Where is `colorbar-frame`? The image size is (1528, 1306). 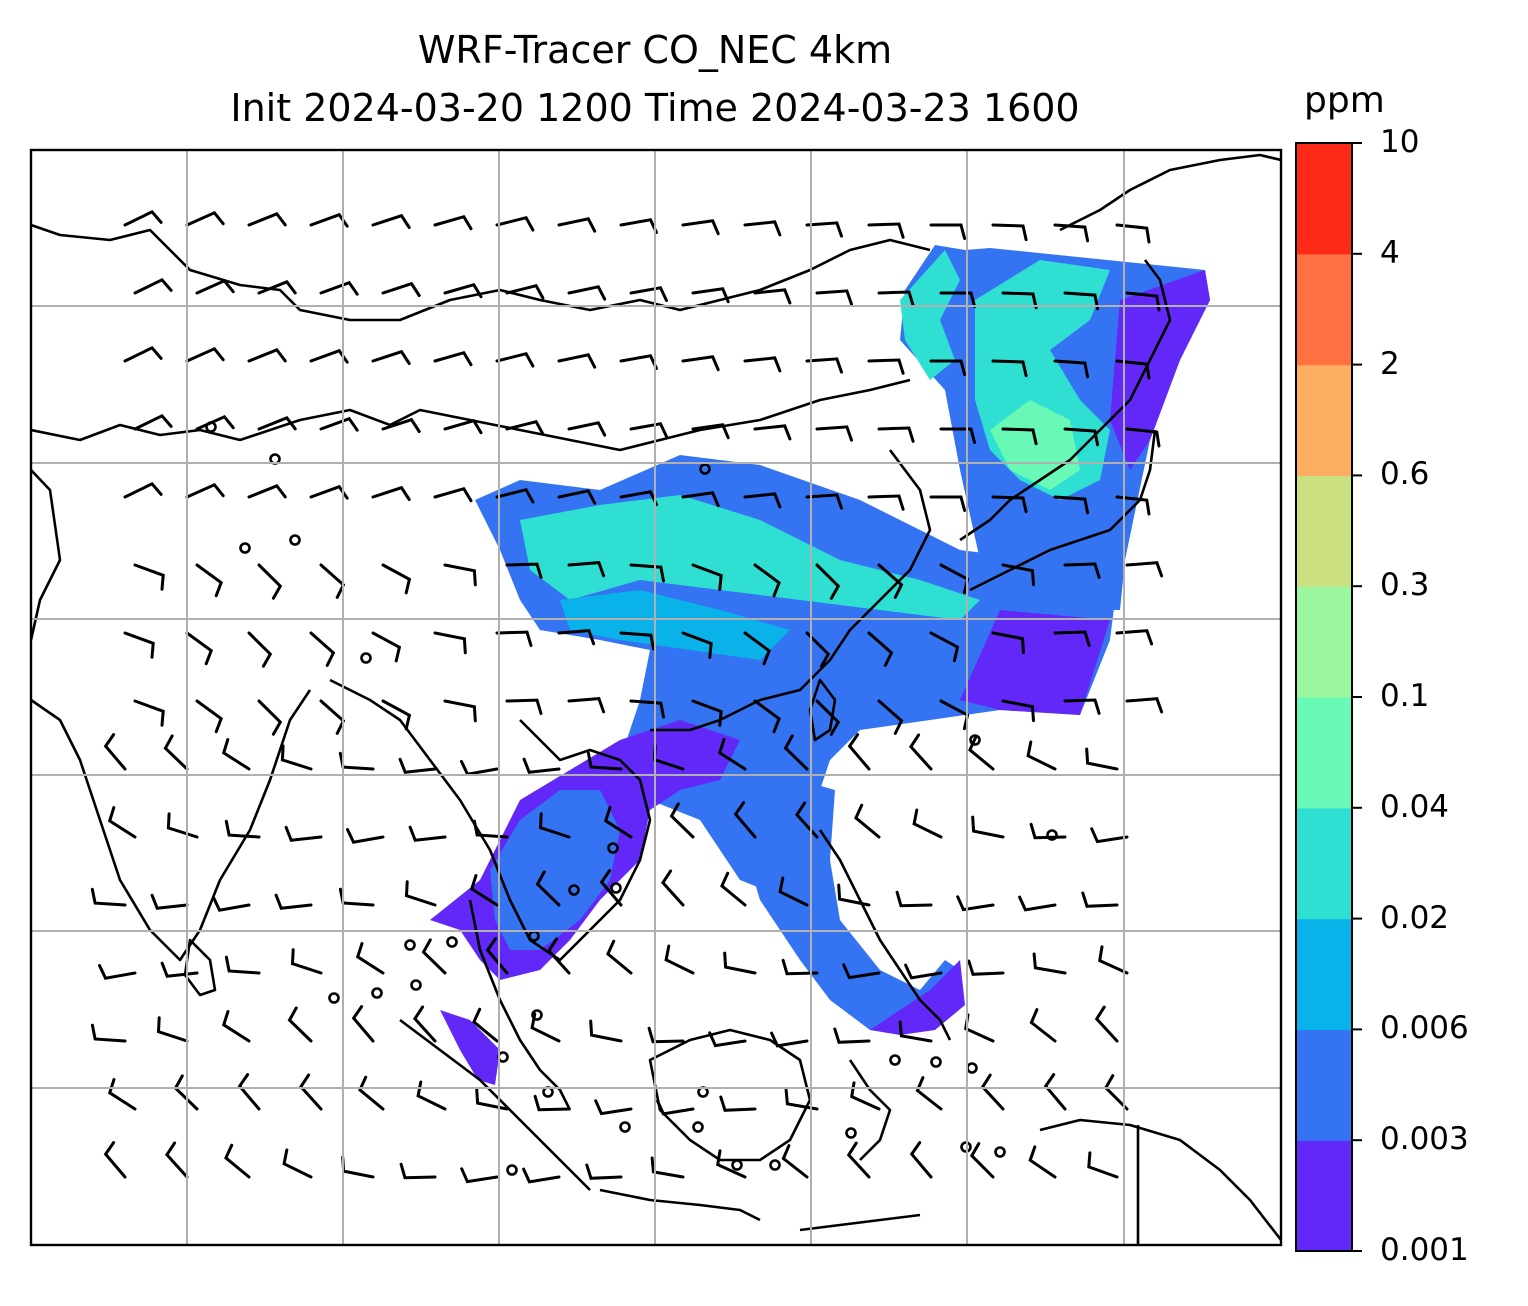 colorbar-frame is located at coordinates (1324, 697).